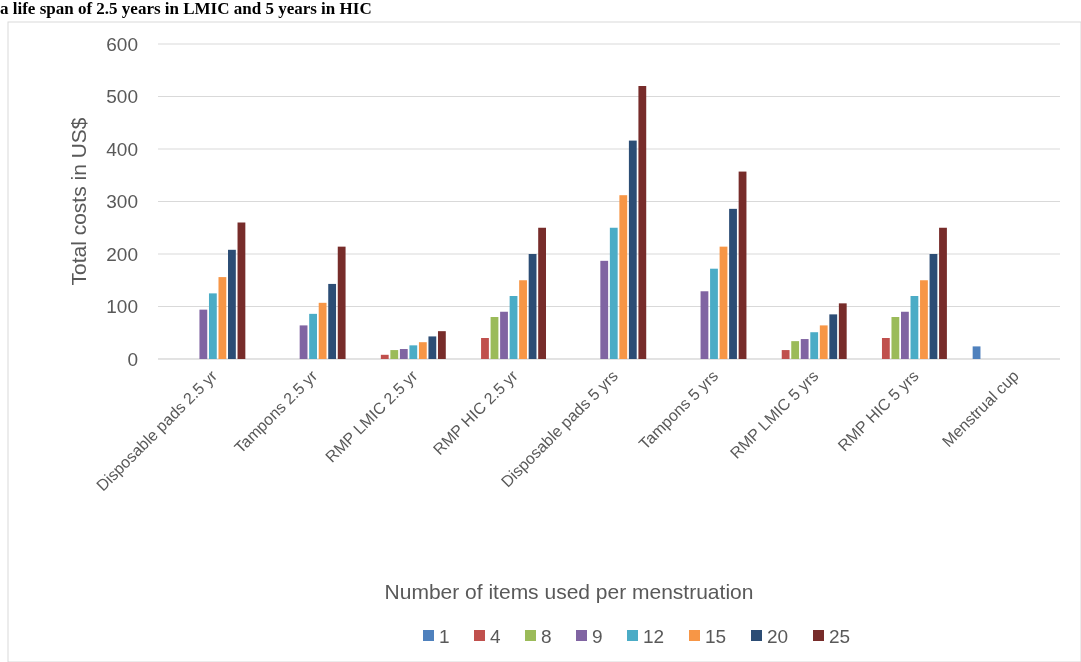 This screenshot has height=662, width=1081. I want to click on legend-label: 9, so click(597, 636).